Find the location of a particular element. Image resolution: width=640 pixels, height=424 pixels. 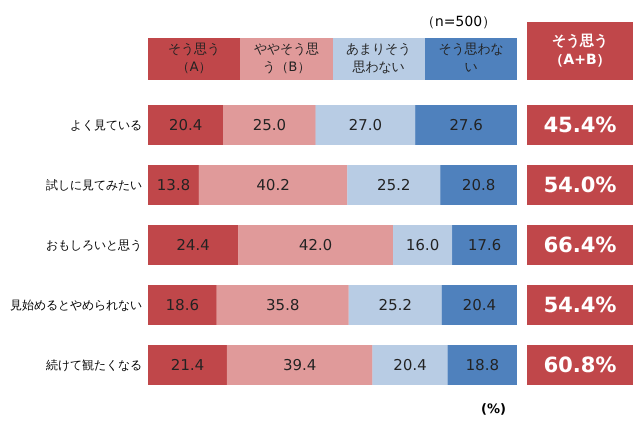

data-label: 40.2 is located at coordinates (273, 185).